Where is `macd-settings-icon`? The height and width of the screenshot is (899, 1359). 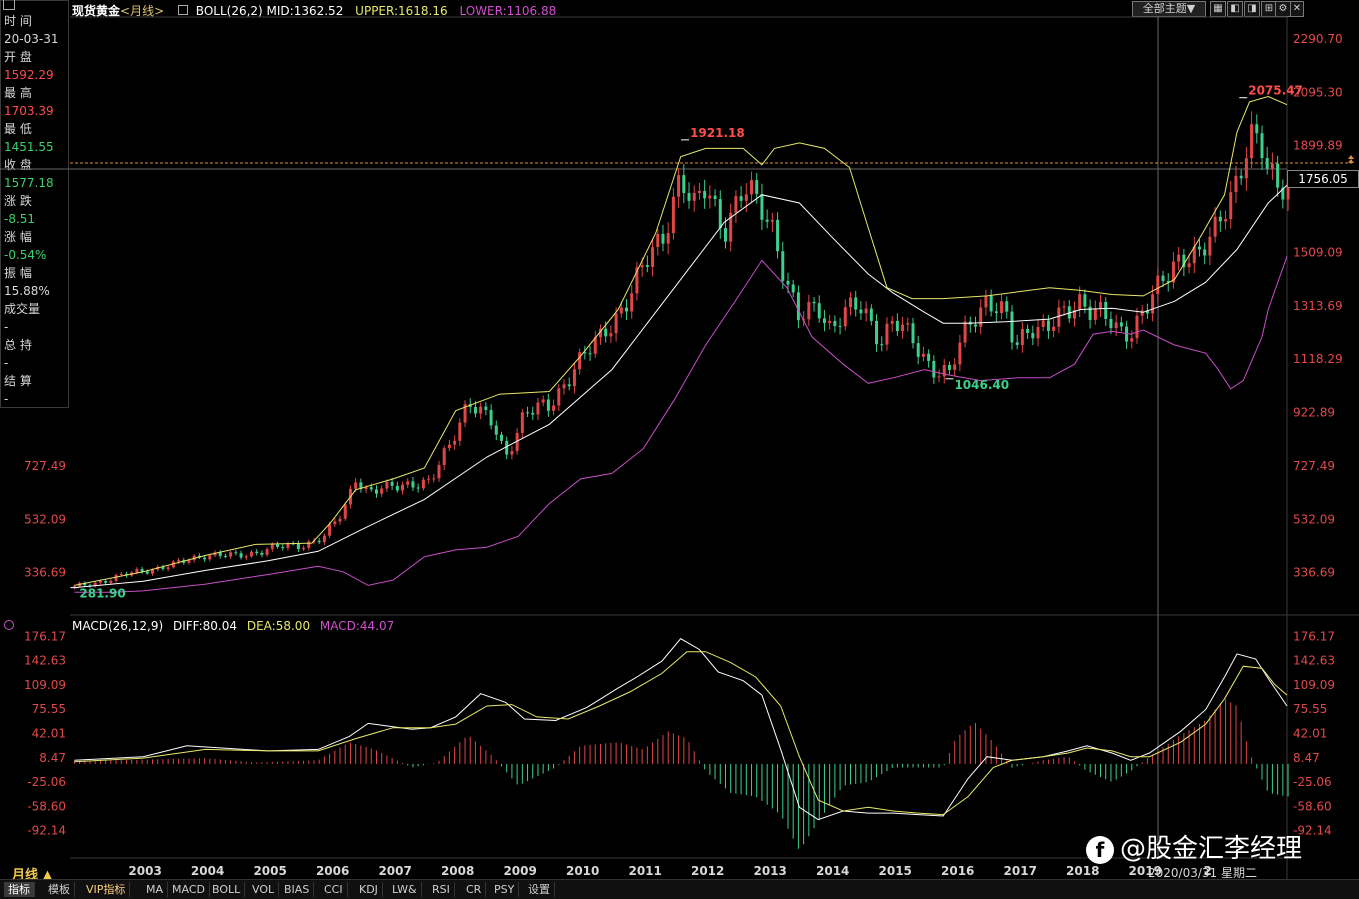
macd-settings-icon is located at coordinates (9, 625).